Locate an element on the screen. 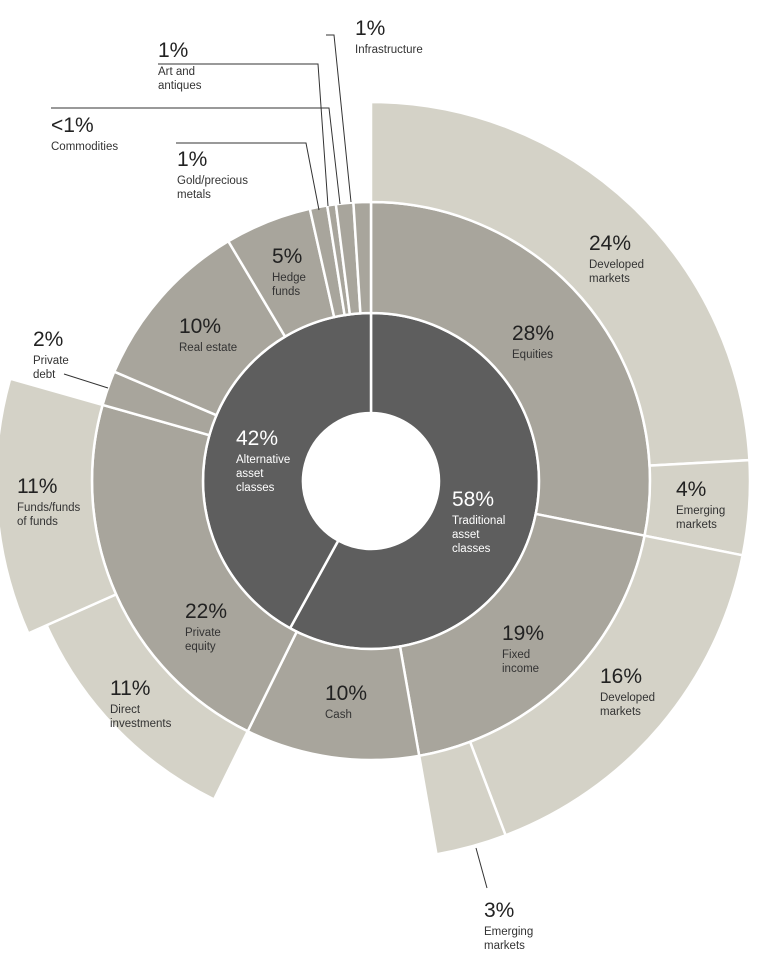  middle-label-equities: 28% Equities is located at coordinates (533, 341).